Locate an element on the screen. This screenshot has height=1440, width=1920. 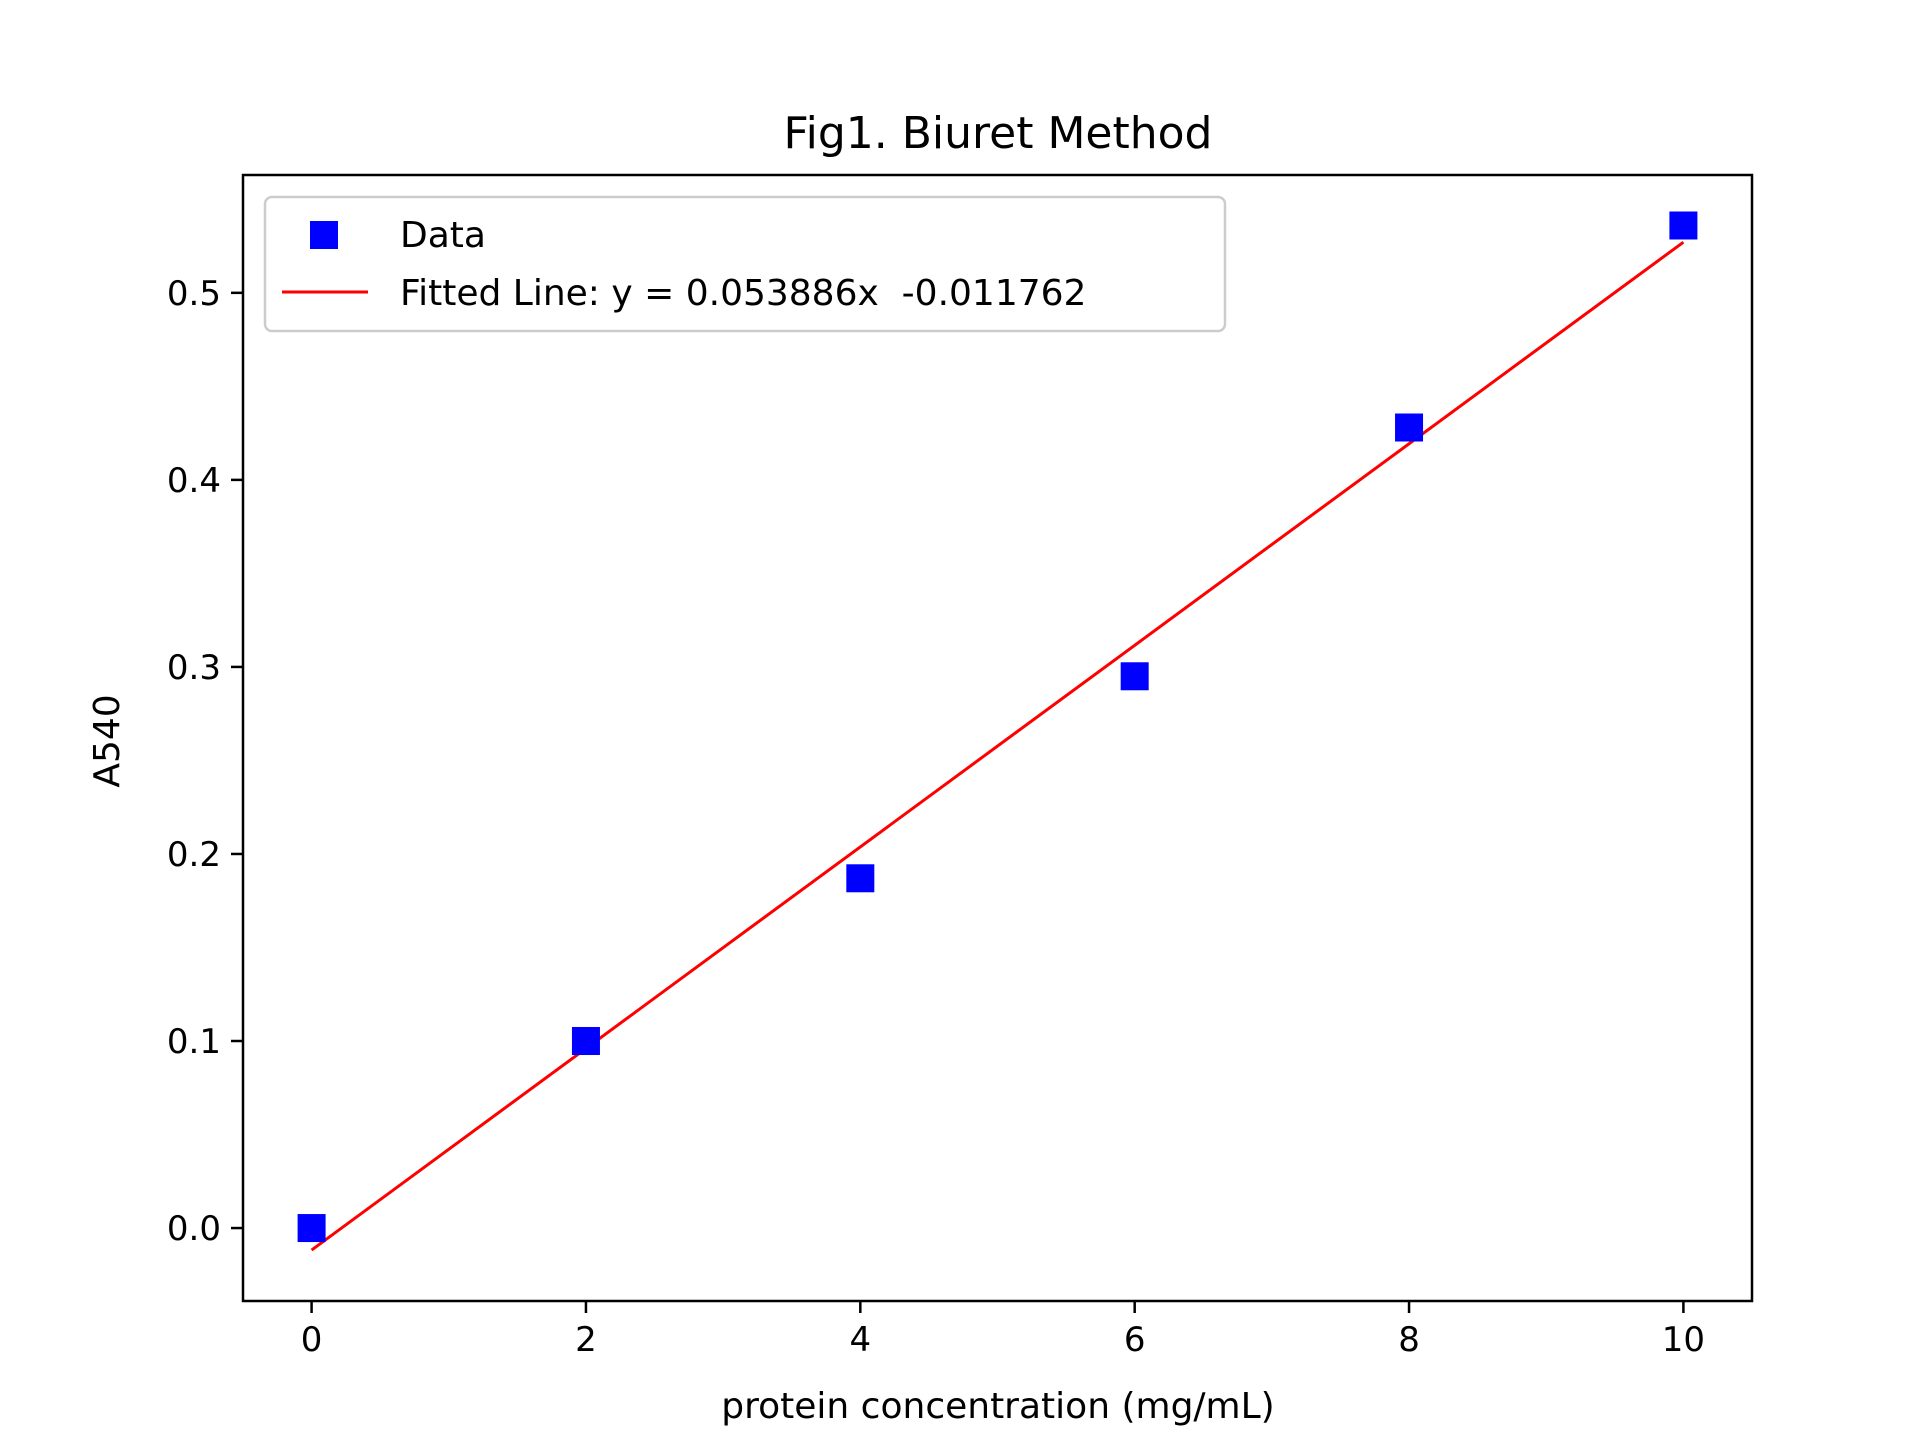
chart-title: Fig1. Biuret Method is located at coordinates (998, 133).